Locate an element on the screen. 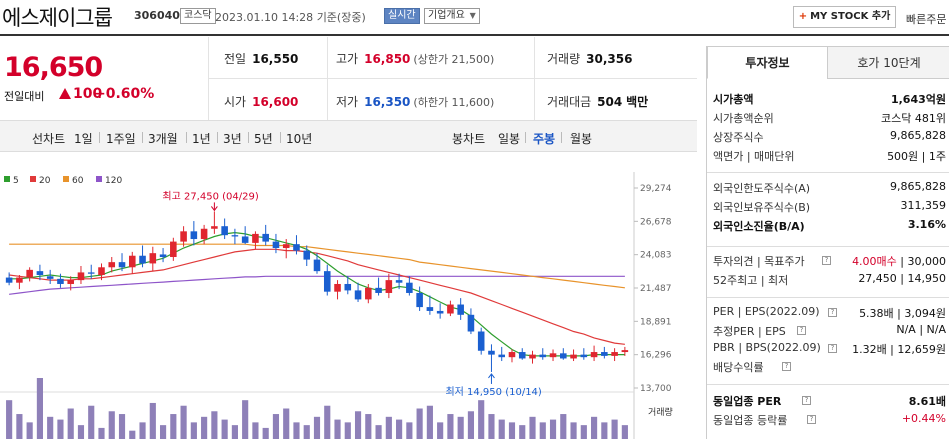  low-annotation: 최저 14,950 (10/14) is located at coordinates (493, 392).